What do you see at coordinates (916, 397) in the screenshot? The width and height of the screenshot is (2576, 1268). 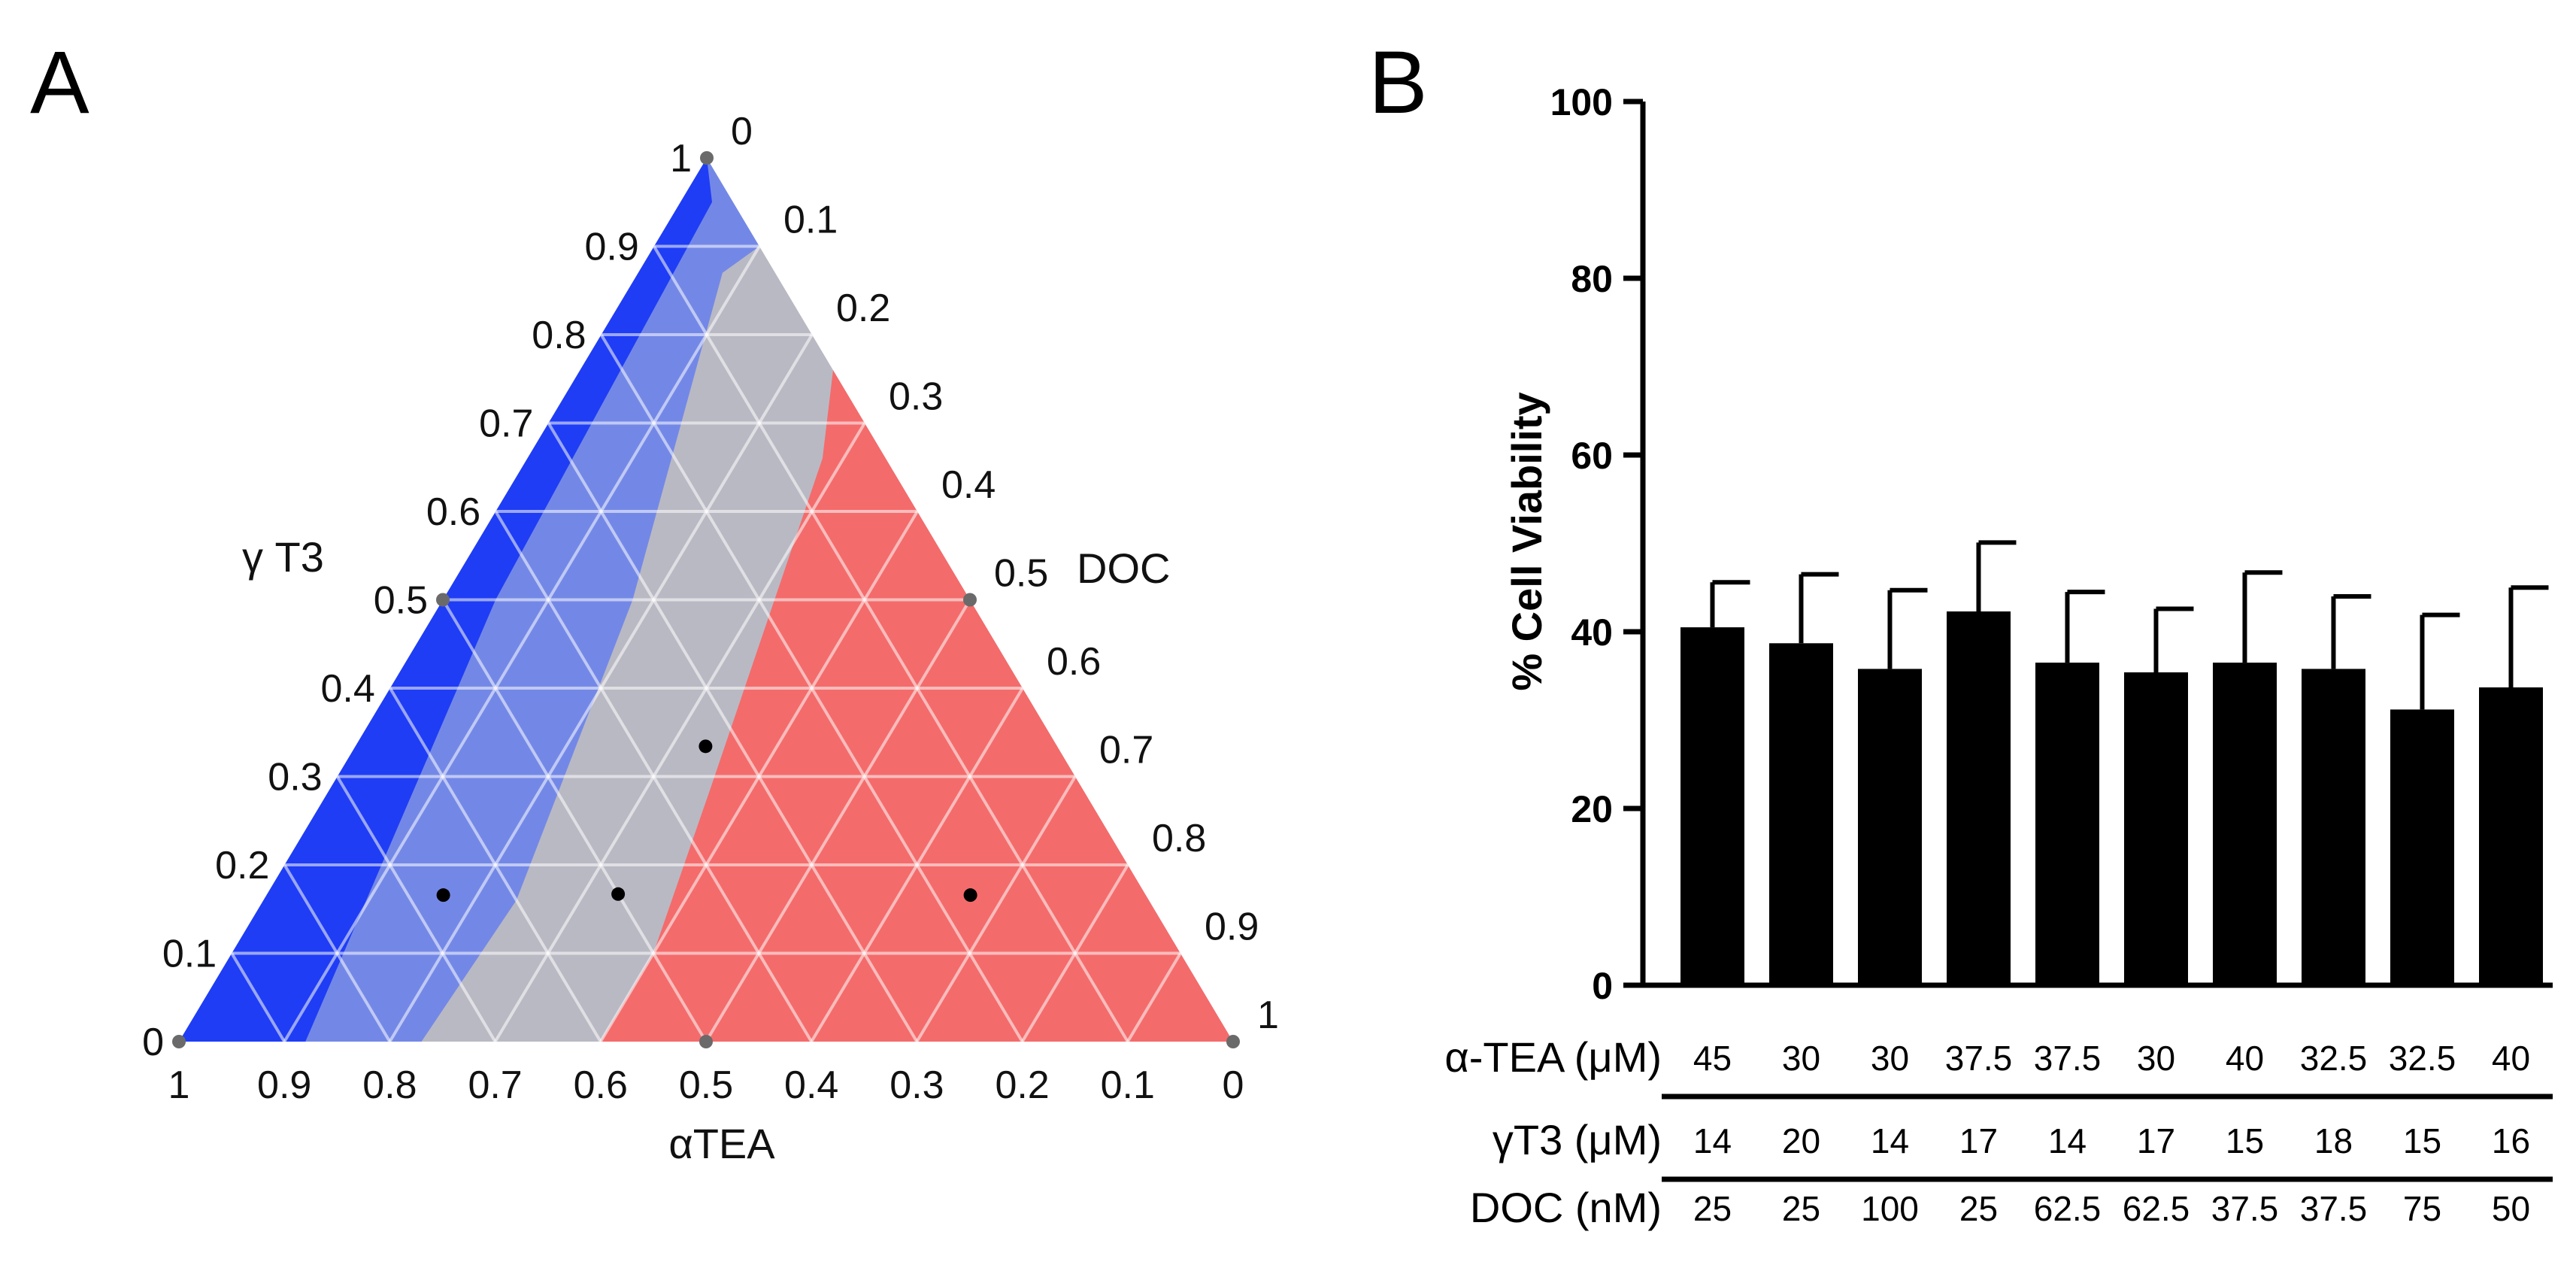 I see `tick-label-right: 0.3` at bounding box center [916, 397].